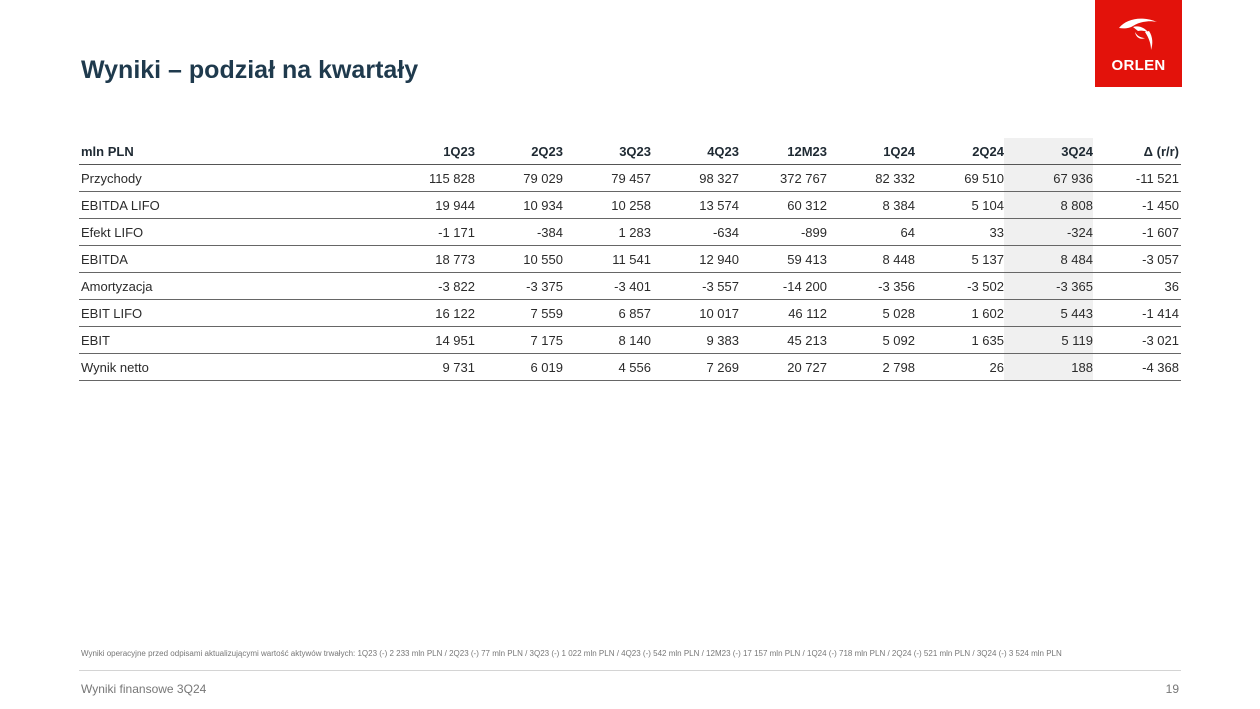  What do you see at coordinates (434, 259) in the screenshot?
I see `table-cell: 18 773` at bounding box center [434, 259].